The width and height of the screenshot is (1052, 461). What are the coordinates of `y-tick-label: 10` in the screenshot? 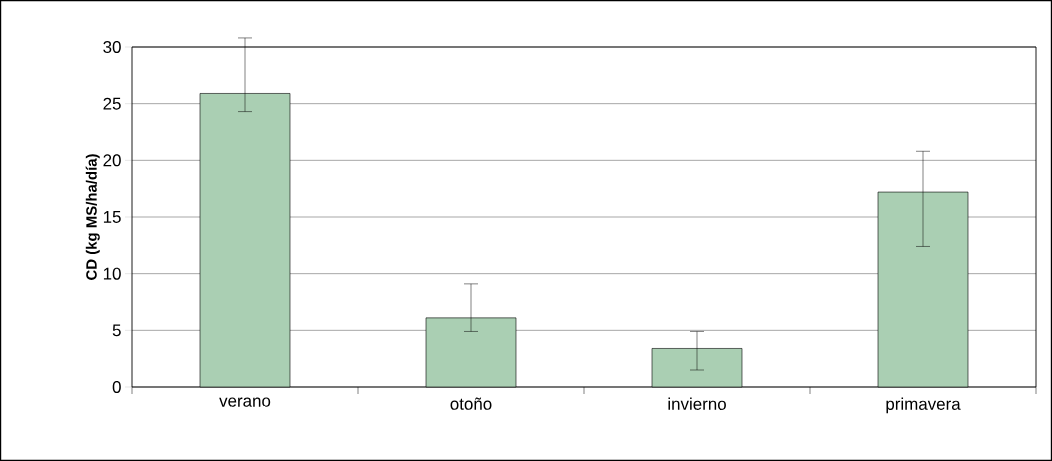 It's located at (112, 273).